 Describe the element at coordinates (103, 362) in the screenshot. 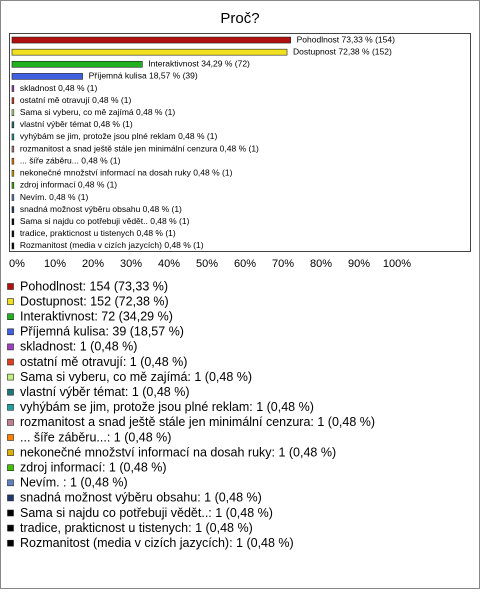

I see `legend-label: ostatní mě otravují: 1 (0,48 %)` at that location.